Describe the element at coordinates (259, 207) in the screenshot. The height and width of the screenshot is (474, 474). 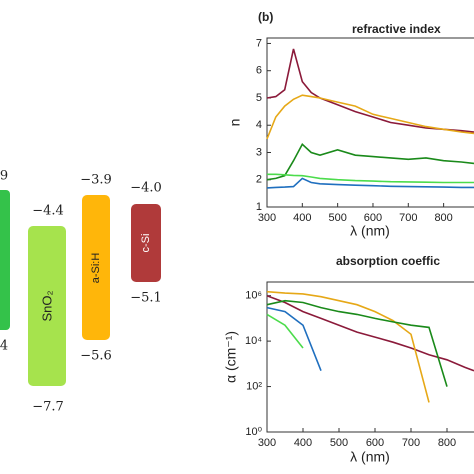
I see `y-tick-label: 1` at that location.